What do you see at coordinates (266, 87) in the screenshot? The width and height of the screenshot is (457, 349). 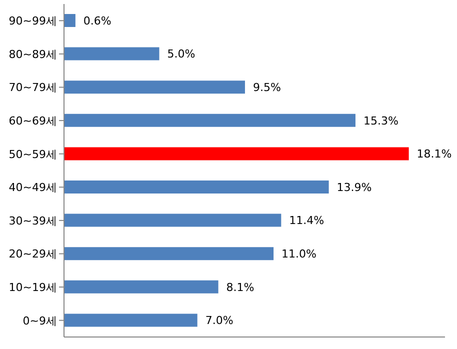 I see `data-label: 9.5%` at bounding box center [266, 87].